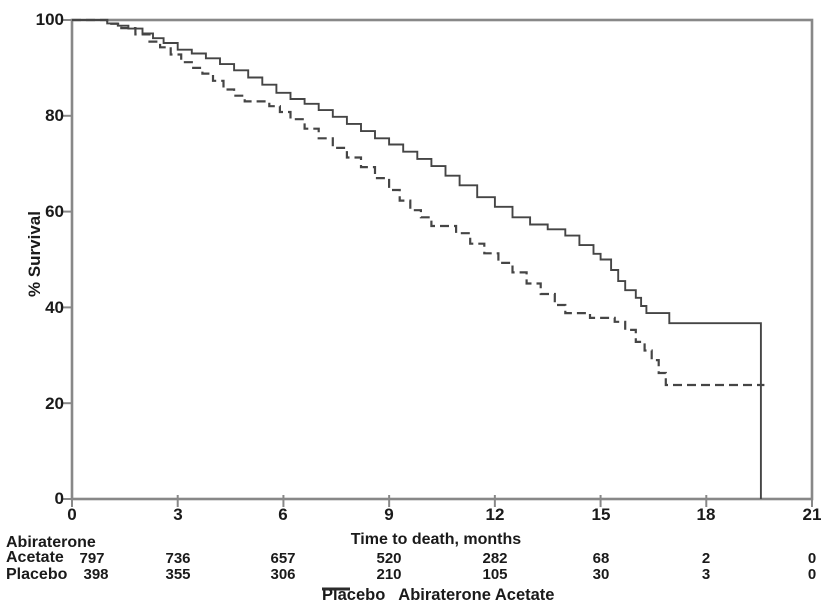 The height and width of the screenshot is (611, 831). Describe the element at coordinates (495, 558) in the screenshot. I see `risk-g1-m12: 282` at that location.